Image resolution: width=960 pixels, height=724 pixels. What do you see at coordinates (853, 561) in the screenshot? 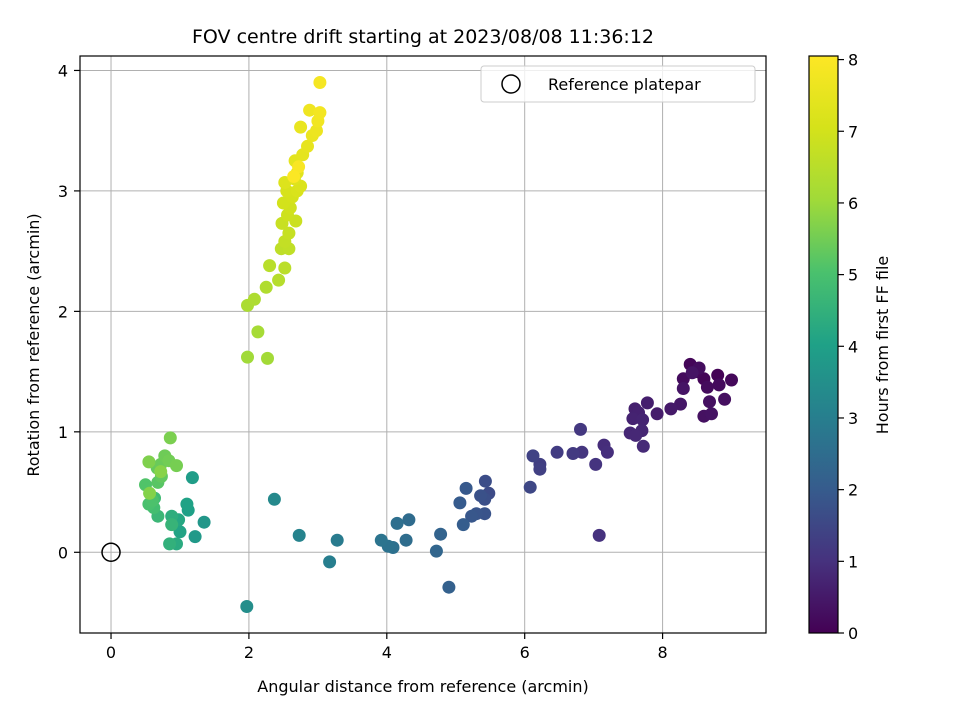
I see `colorbar-tick-label: 1` at bounding box center [853, 561].